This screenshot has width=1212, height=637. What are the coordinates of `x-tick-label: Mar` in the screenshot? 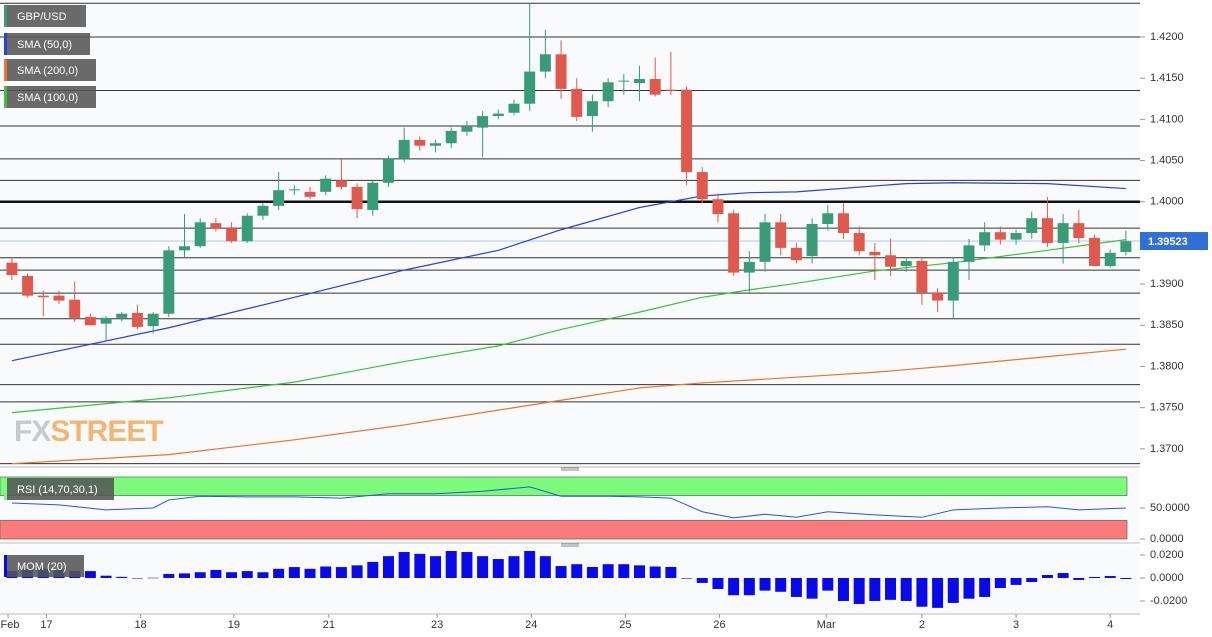 It's located at (826, 625).